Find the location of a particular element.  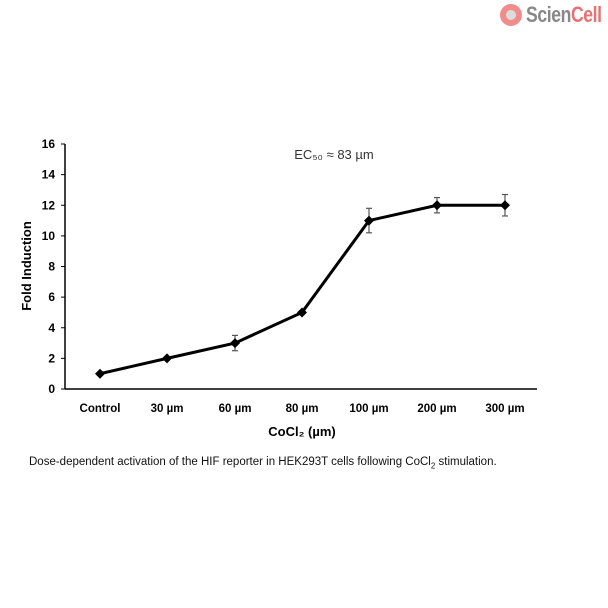

logo-icon is located at coordinates (511, 15).